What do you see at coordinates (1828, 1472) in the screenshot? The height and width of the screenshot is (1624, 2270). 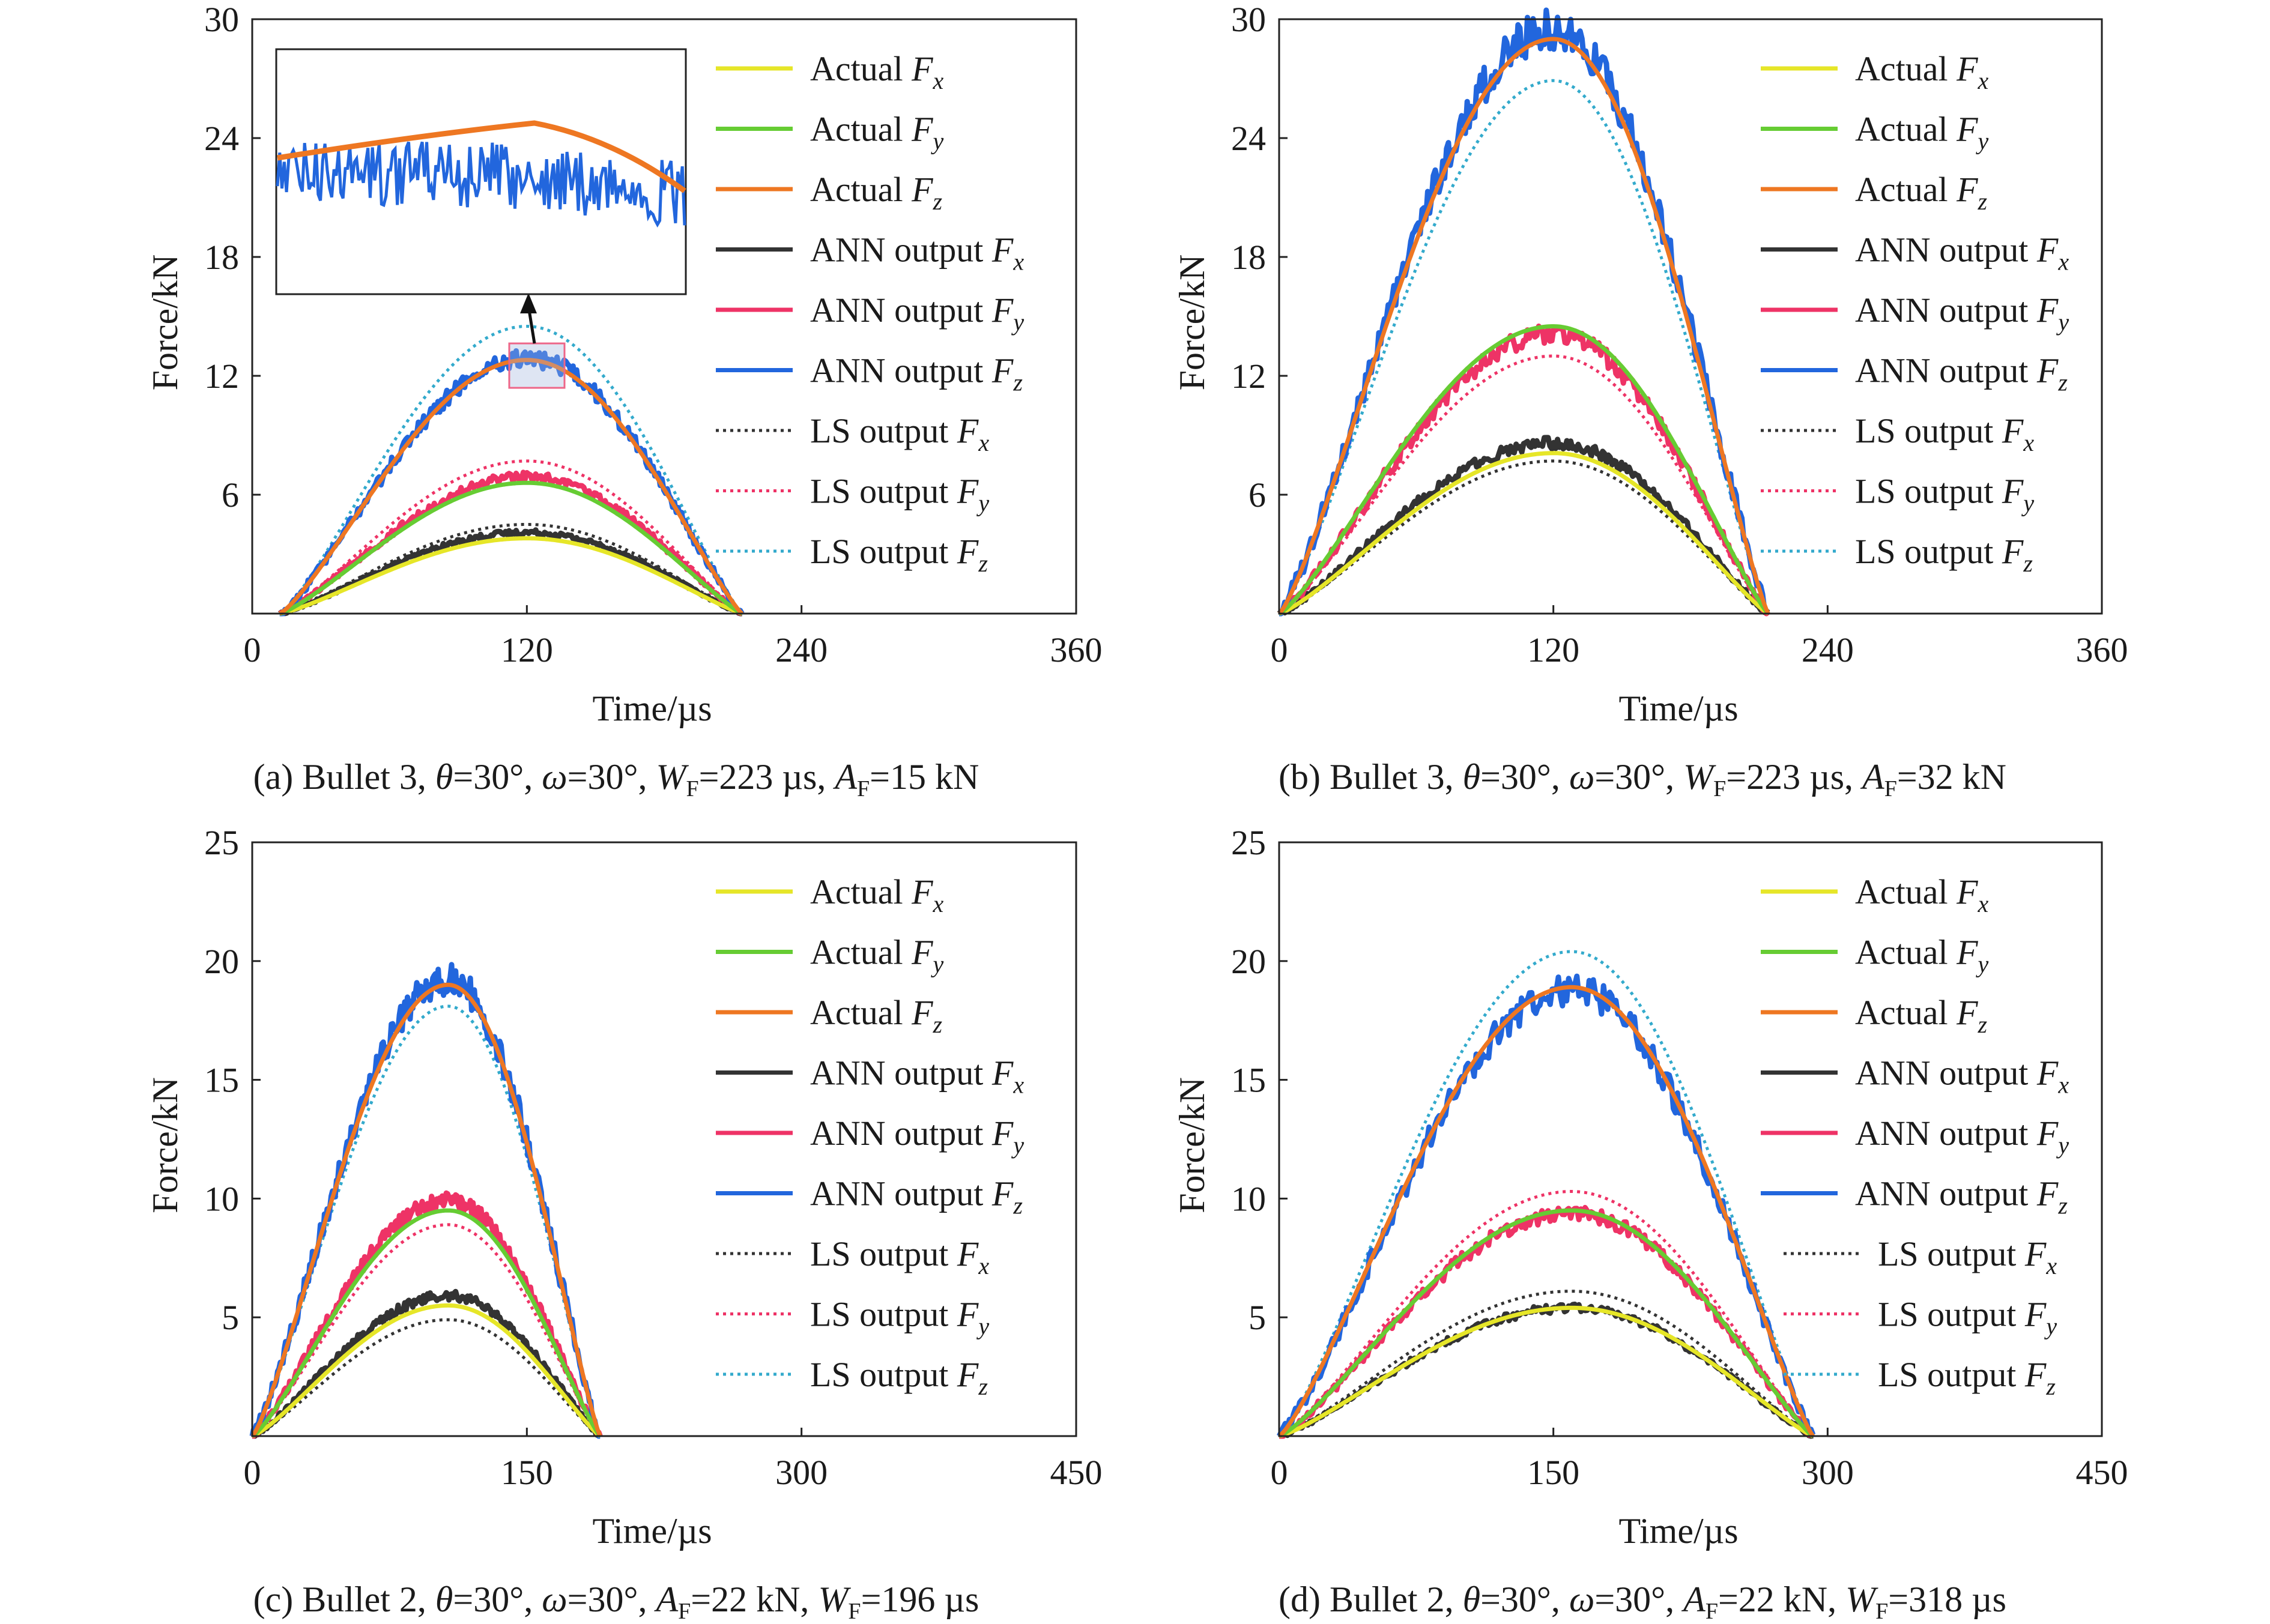 I see `x-tick-label: 300` at bounding box center [1828, 1472].